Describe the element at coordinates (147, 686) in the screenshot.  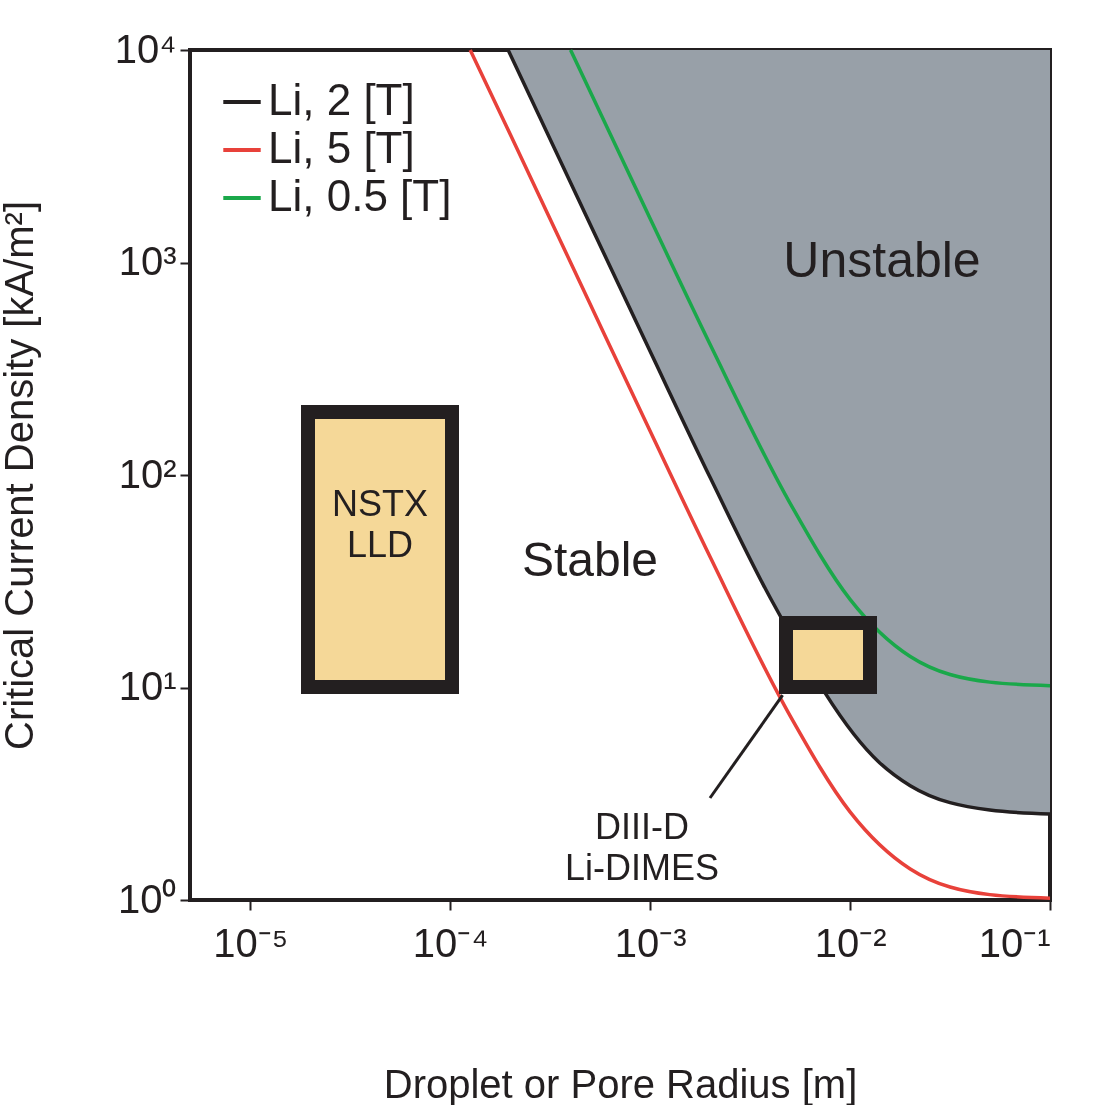
I see `y-tick-label: 10¹` at that location.